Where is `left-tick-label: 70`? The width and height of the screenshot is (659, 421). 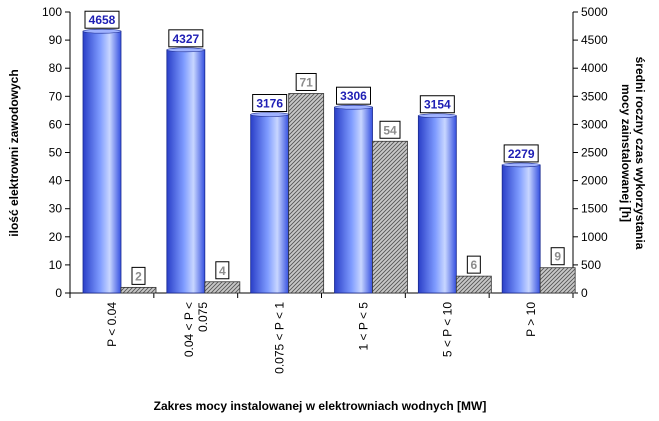
left-tick-label: 70 is located at coordinates (56, 96).